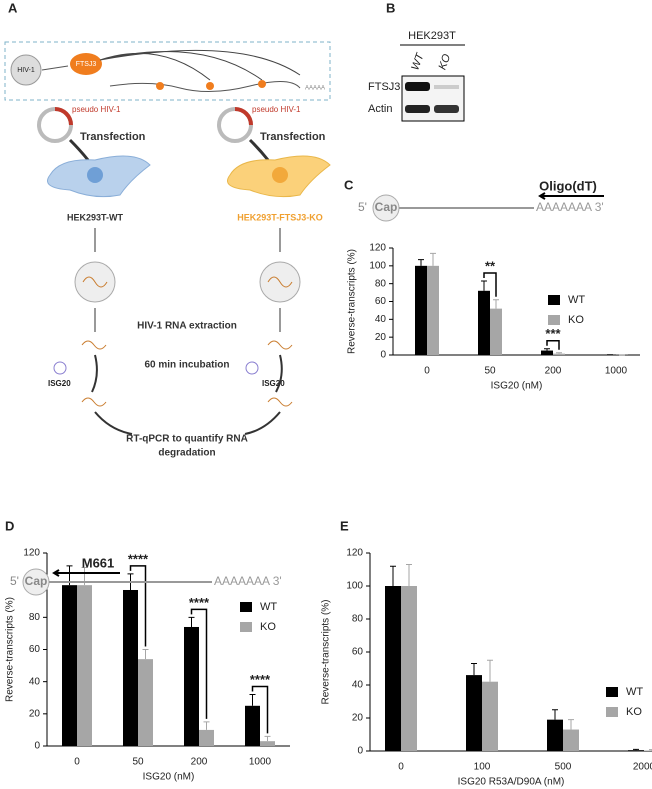  What do you see at coordinates (482, 767) in the screenshot?
I see `x-tick-label: 100` at bounding box center [482, 767].